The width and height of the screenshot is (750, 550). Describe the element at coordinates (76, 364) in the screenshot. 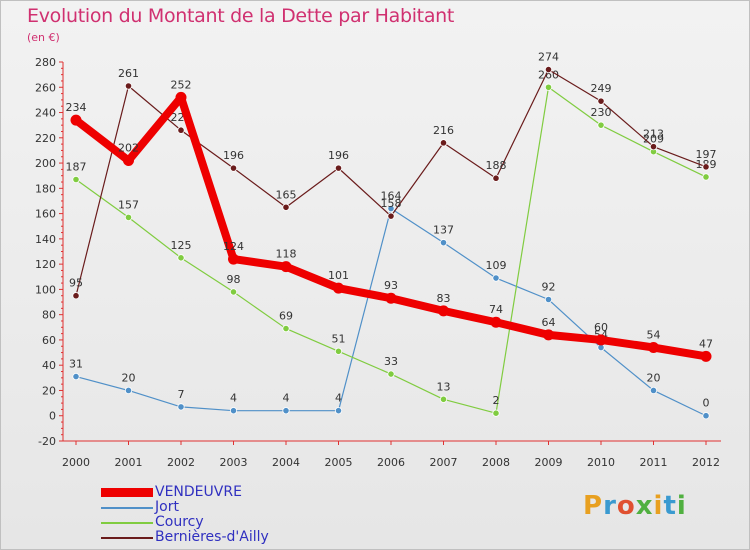

I see `data-label: 31` at that location.